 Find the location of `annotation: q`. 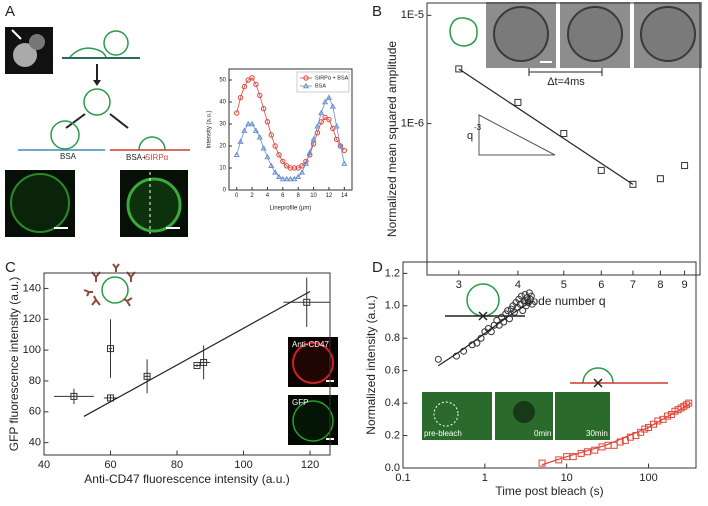

annotation: q is located at coordinates (470, 136).